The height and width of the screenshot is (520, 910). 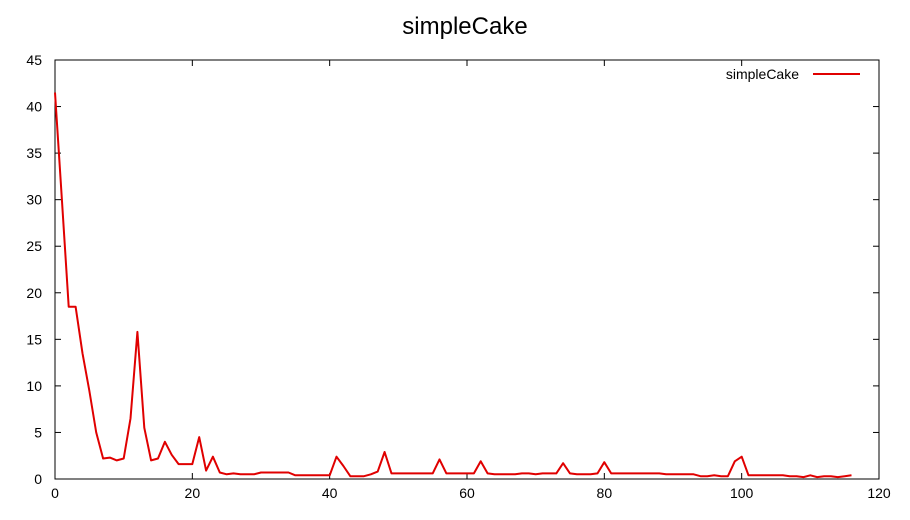 I want to click on y-tick-label: 0, so click(x=38, y=479).